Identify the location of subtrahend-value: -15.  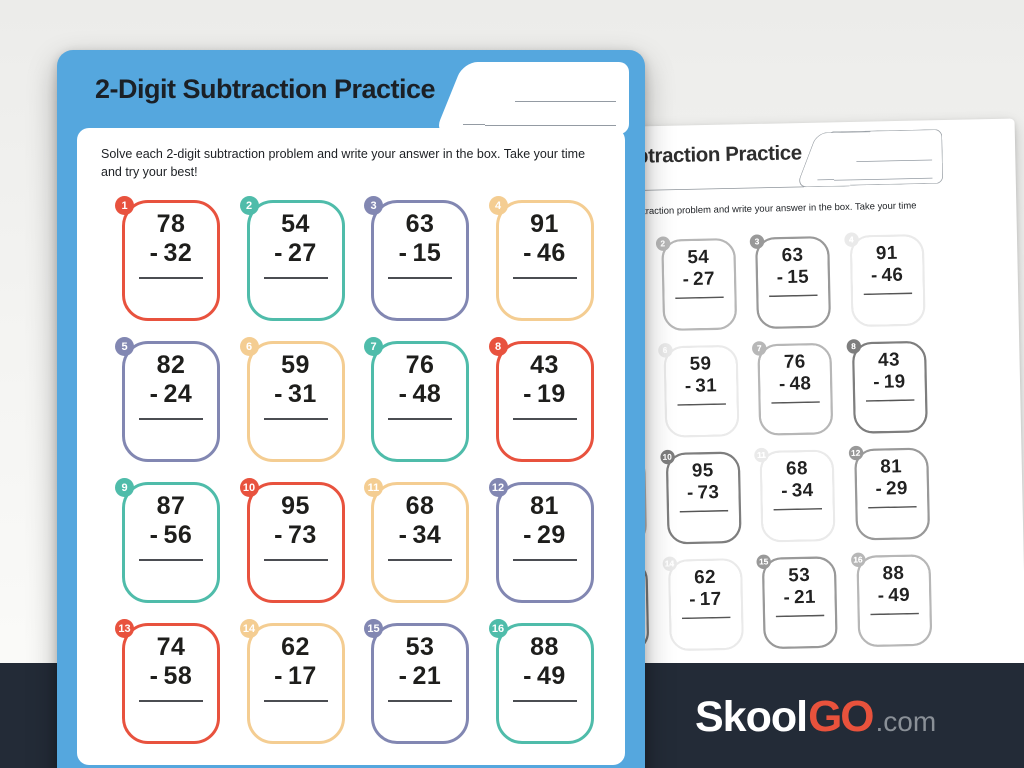
(793, 276).